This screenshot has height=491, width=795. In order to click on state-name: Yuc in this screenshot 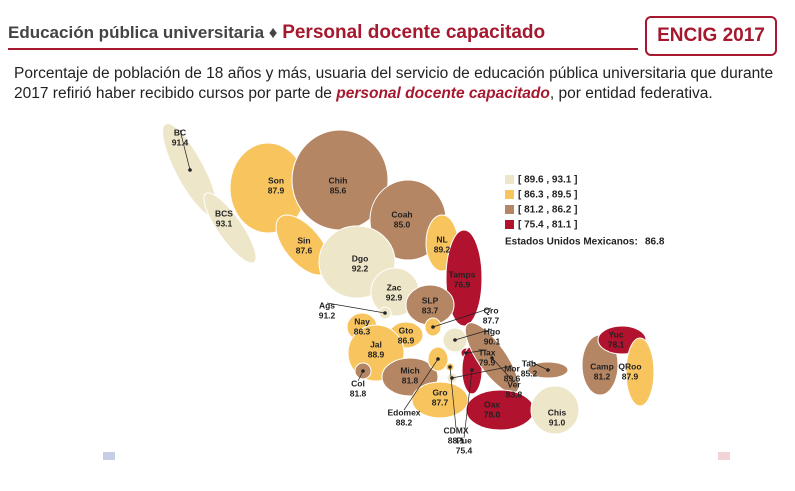, I will do `click(615, 334)`.